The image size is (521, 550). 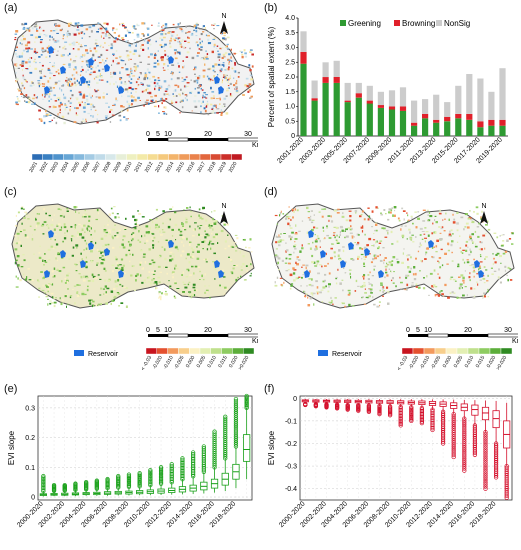 What do you see at coordinates (180, 167) in the screenshot?
I see `legend-label: 2015` at bounding box center [180, 167].